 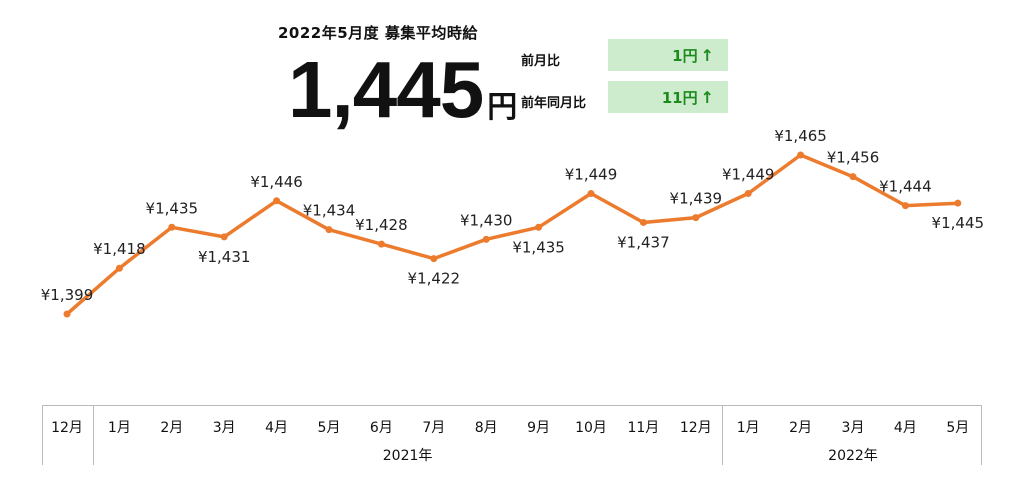 I want to click on data-label: ¥1,456, so click(x=853, y=158).